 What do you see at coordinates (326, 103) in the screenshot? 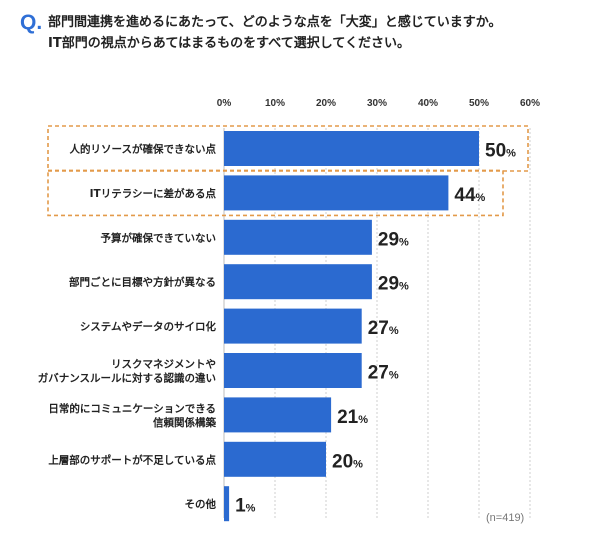
I see `x-tick-label: 20%` at bounding box center [326, 103].